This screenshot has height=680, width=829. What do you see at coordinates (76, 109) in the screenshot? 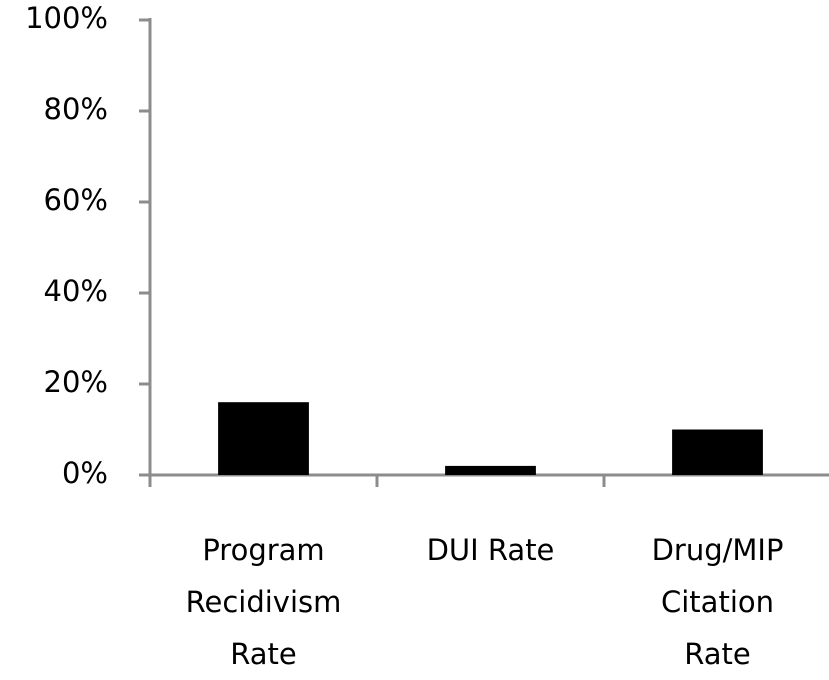
I see `y-tick-label: 80%` at bounding box center [76, 109].